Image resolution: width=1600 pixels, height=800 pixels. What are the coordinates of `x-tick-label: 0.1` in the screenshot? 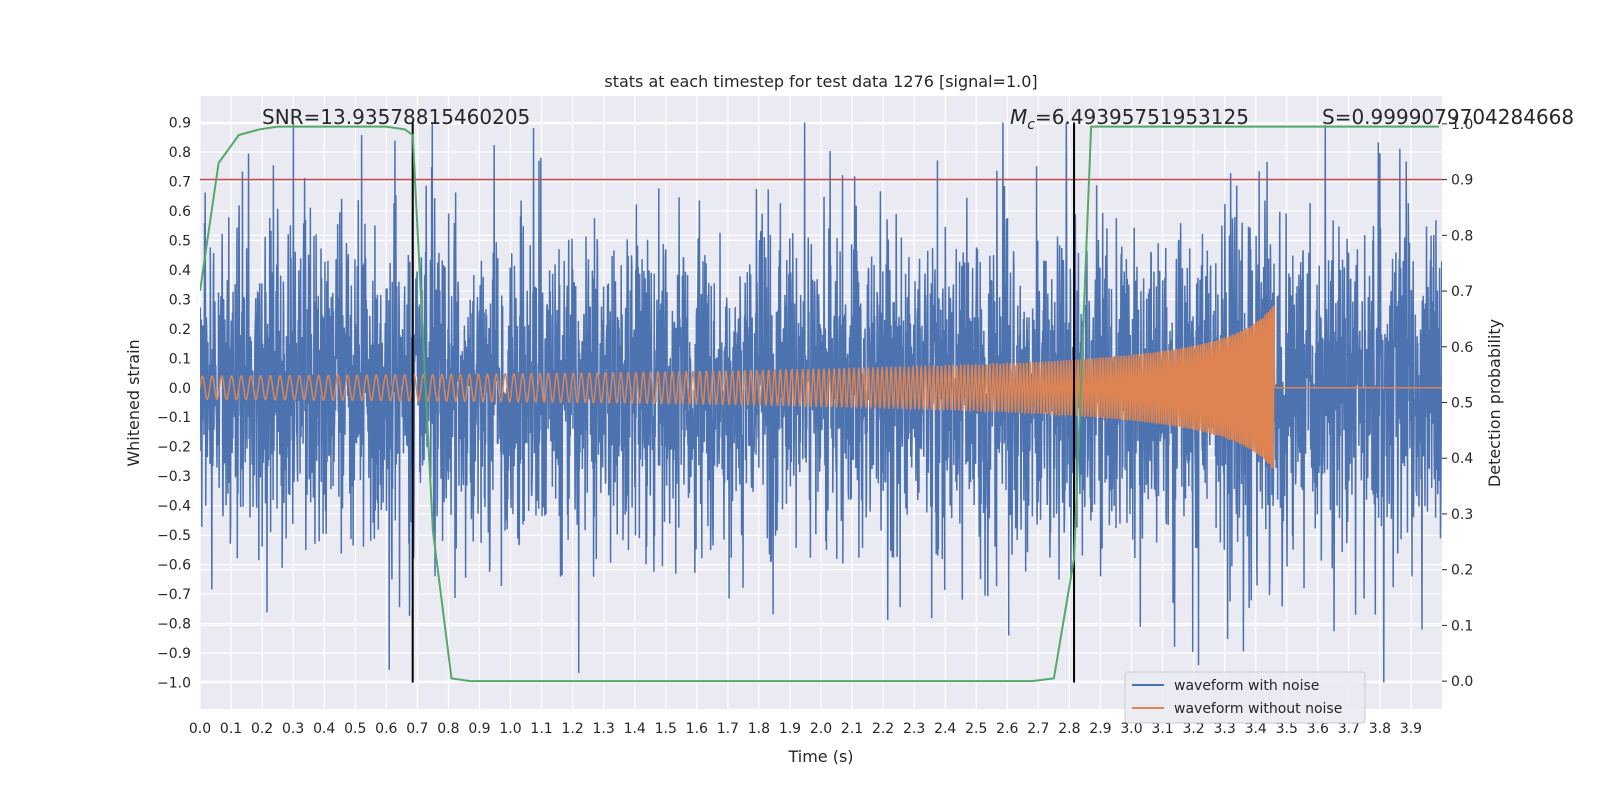 It's located at (231, 729).